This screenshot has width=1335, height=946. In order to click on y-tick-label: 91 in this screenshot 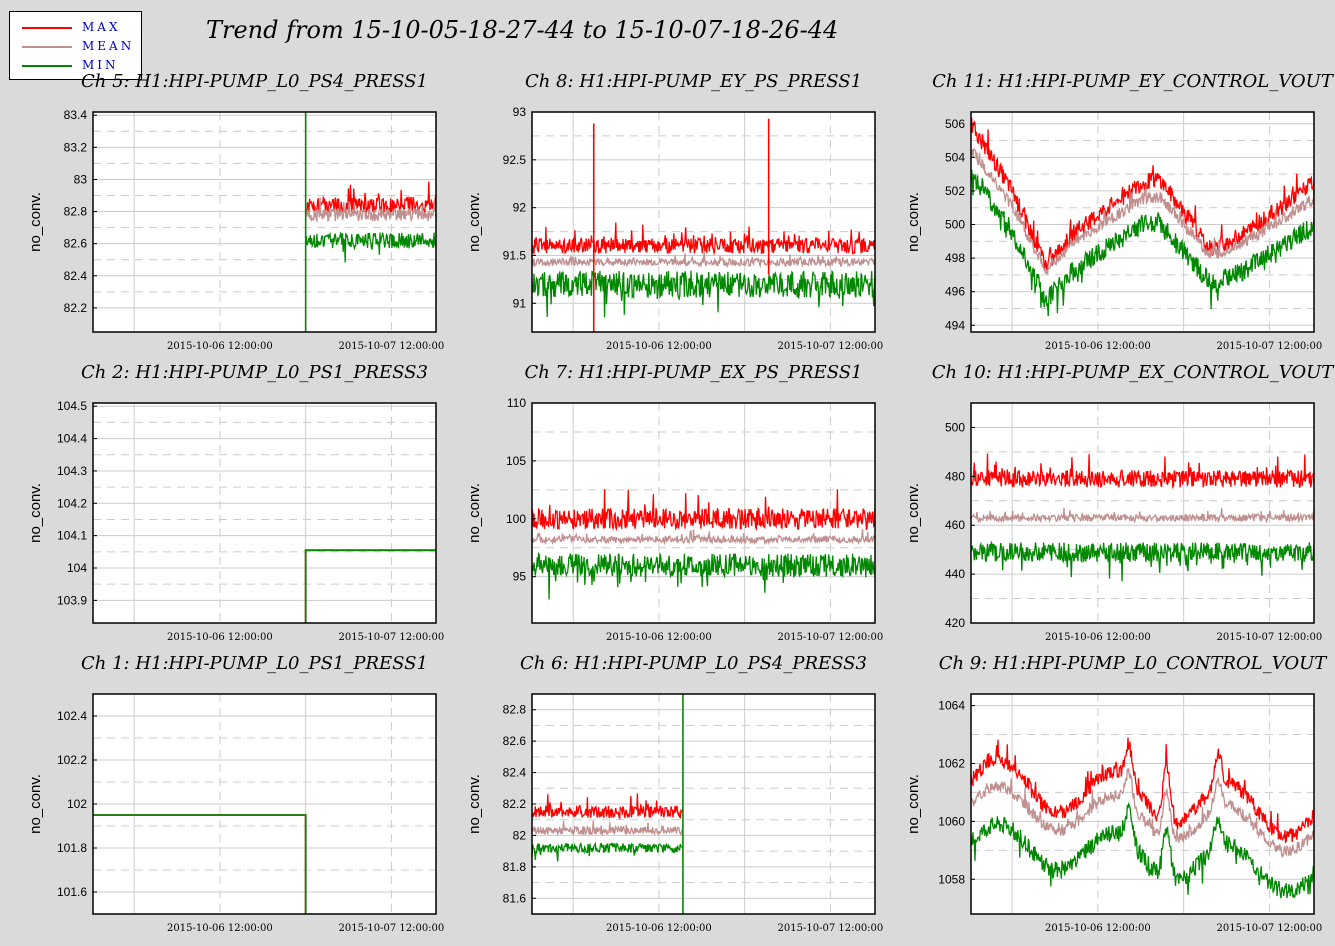, I will do `click(520, 303)`.